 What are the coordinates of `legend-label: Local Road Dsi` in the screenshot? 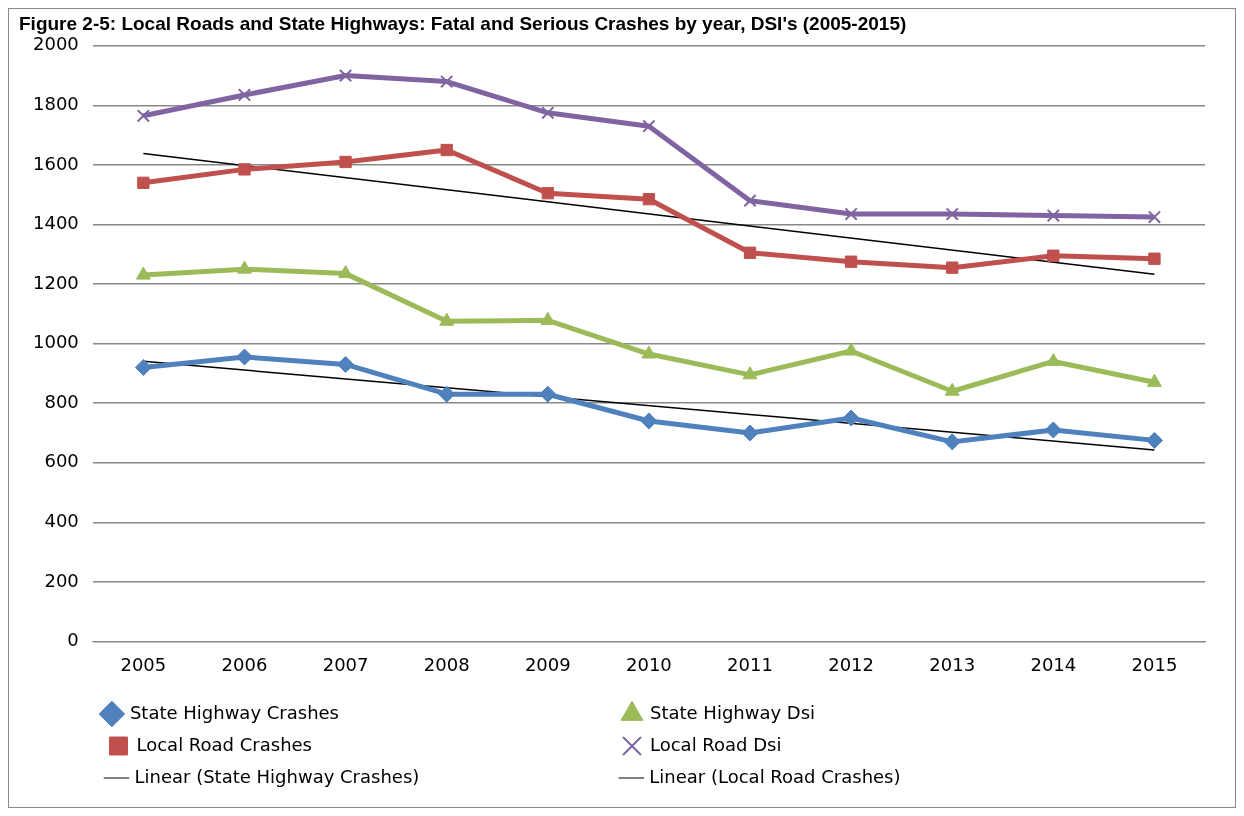 It's located at (882, 744).